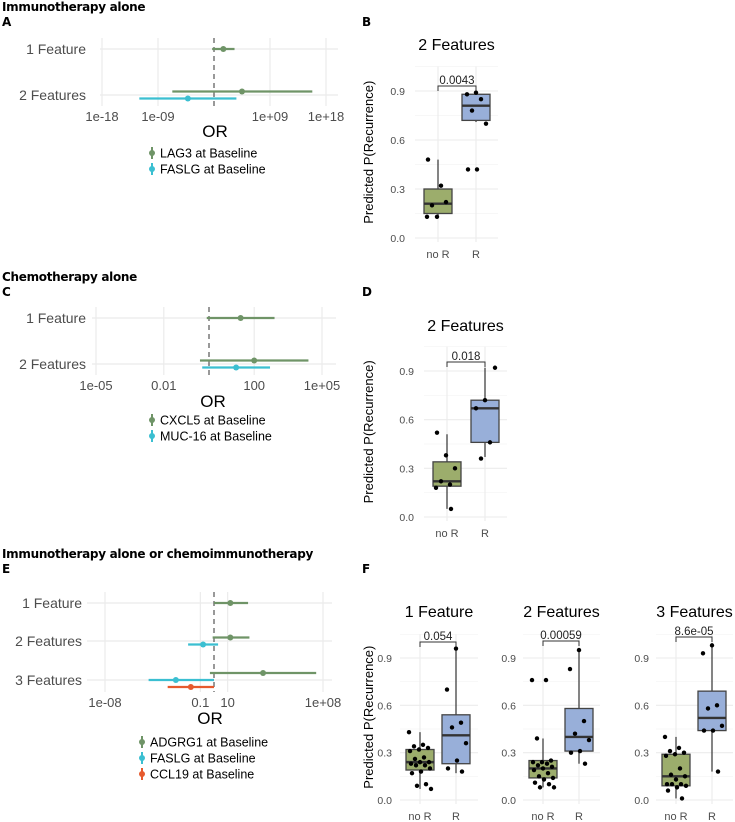 The image size is (735, 822). What do you see at coordinates (163, 385) in the screenshot?
I see `x-tick-label: 0.01` at bounding box center [163, 385].